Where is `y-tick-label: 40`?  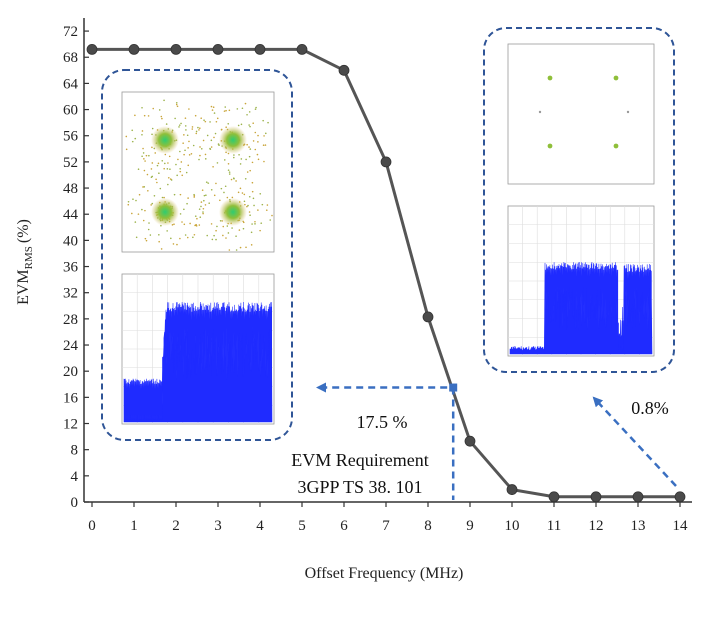 y-tick-label: 40 is located at coordinates (70, 241).